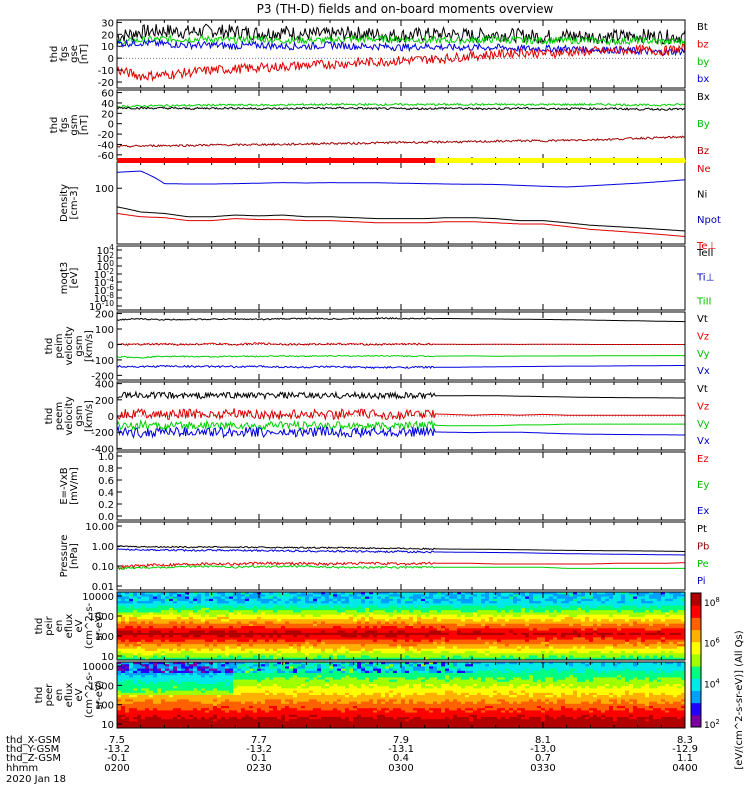 Image resolution: width=750 pixels, height=800 pixels. What do you see at coordinates (101, 617) in the screenshot?
I see `y-tick-label: 1000` at bounding box center [101, 617].